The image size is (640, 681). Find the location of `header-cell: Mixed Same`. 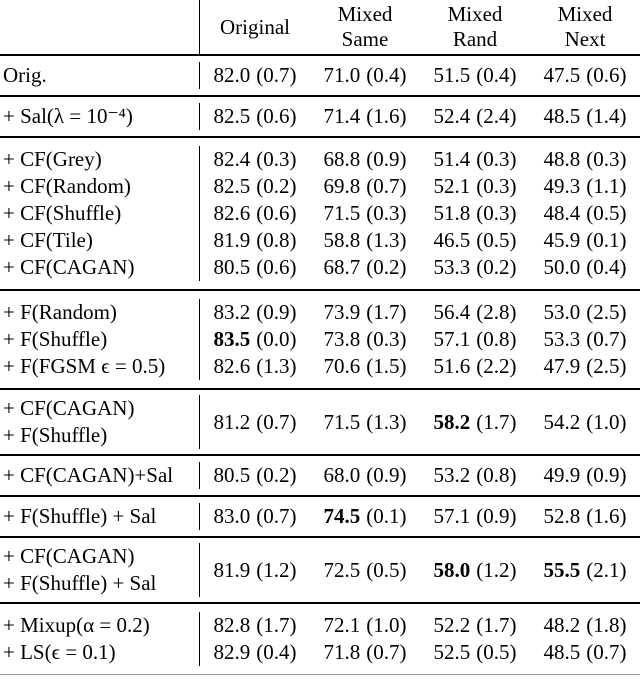

header-cell: Mixed Same is located at coordinates (365, 27).